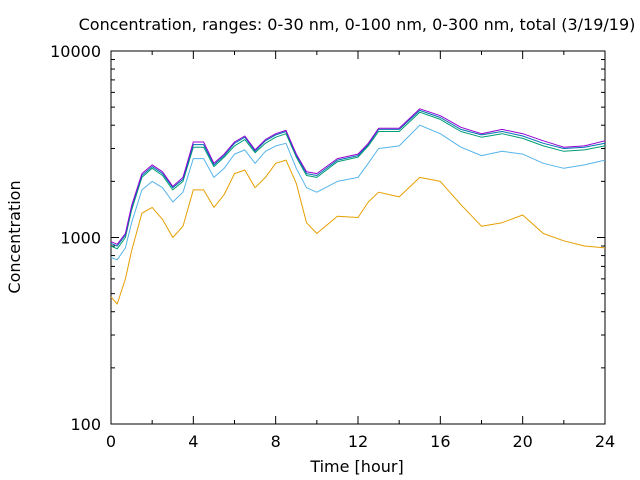  I want to click on y-tick-label: 10000, so click(75, 51).